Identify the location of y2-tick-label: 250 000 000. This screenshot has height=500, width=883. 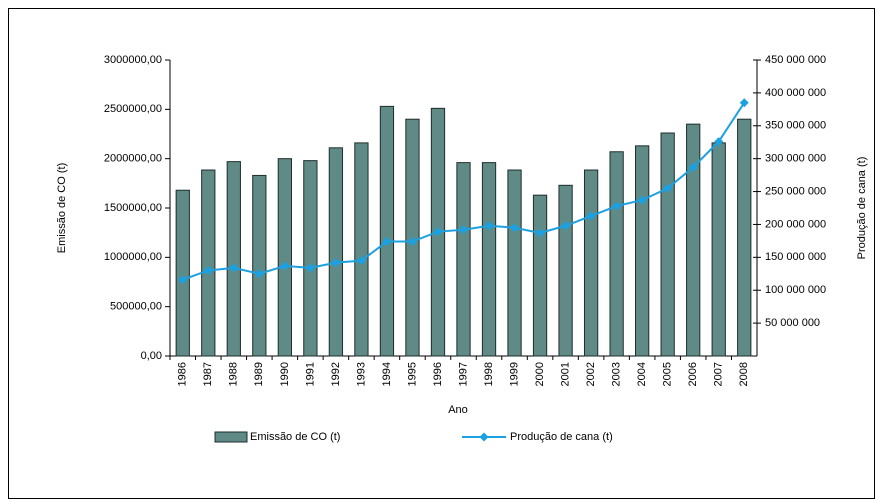
(795, 191).